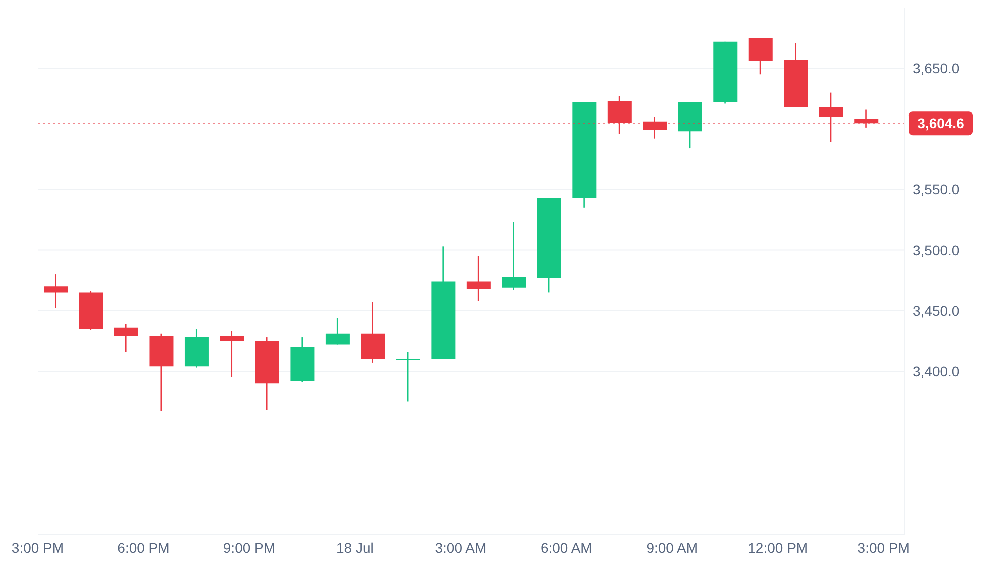  Describe the element at coordinates (936, 371) in the screenshot. I see `y-tick-label: 3,400.0` at that location.